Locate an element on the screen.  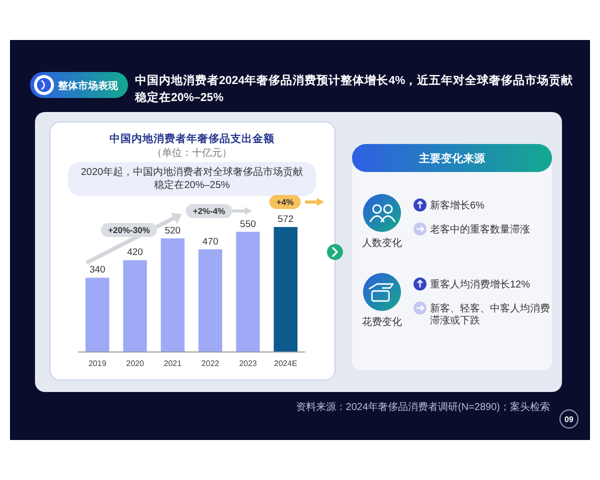
x-tick-label: 2021 is located at coordinates (173, 363).